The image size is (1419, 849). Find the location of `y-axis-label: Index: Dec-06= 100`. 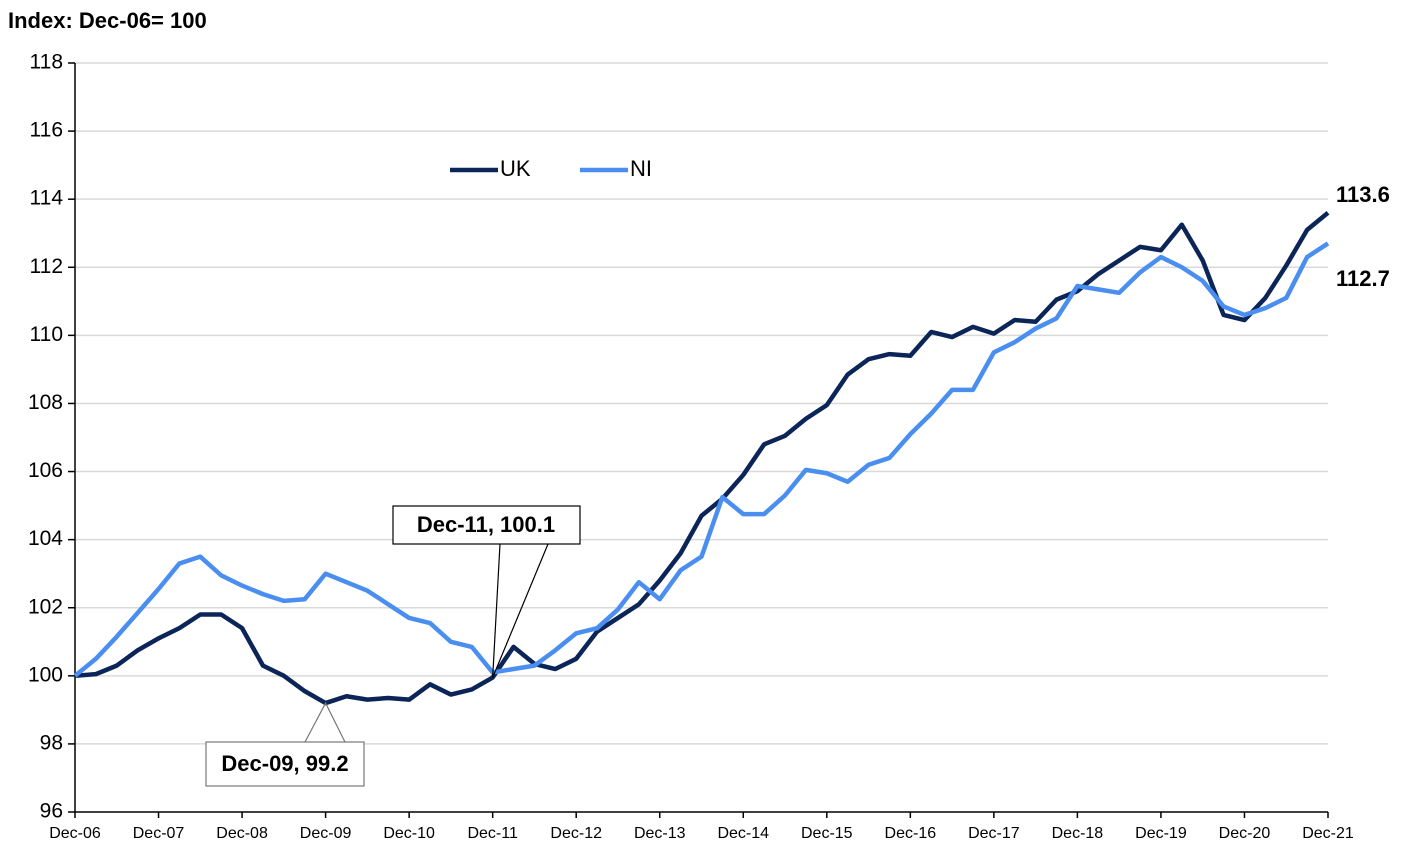

y-axis-label: Index: Dec-06= 100 is located at coordinates (107, 20).